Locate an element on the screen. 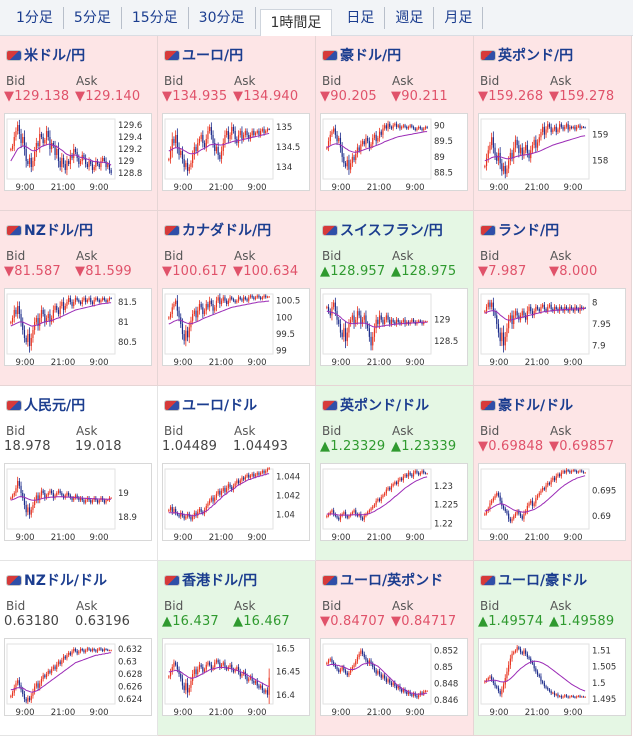 This screenshot has width=633, height=736. pair-name: NZドル/ドル is located at coordinates (65, 581).